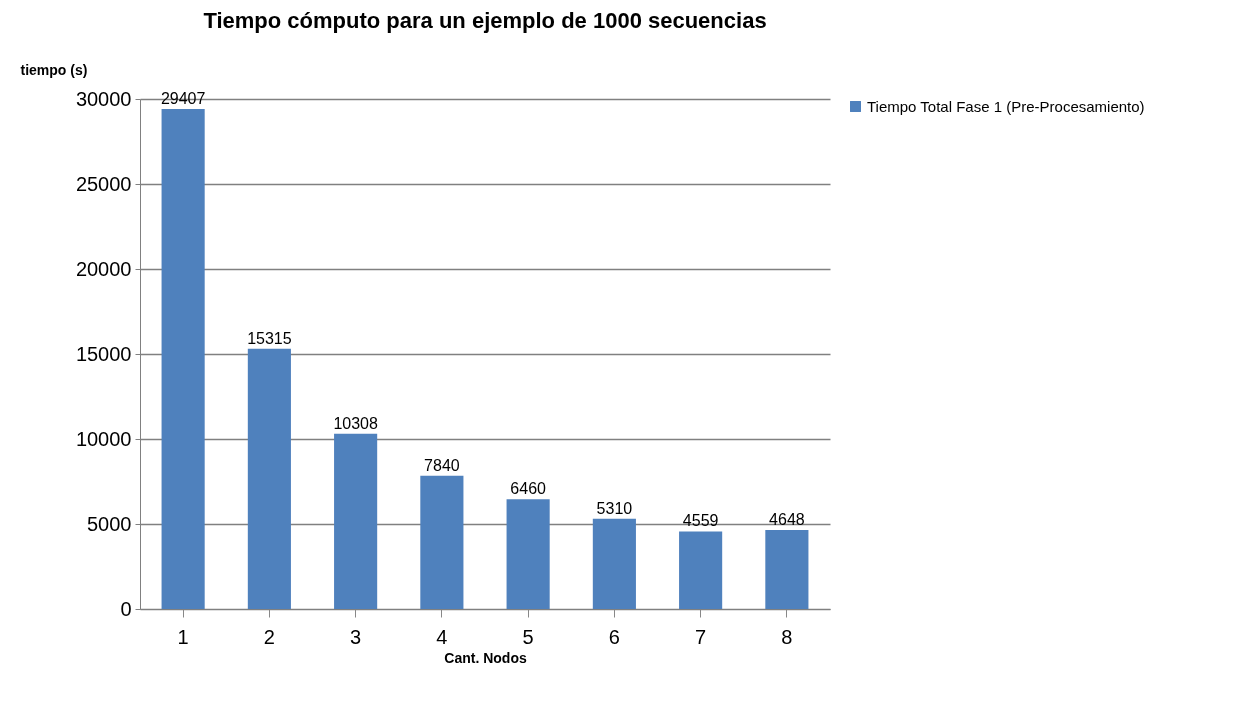 Image resolution: width=1250 pixels, height=707 pixels. I want to click on x-tick-label: 3, so click(356, 636).